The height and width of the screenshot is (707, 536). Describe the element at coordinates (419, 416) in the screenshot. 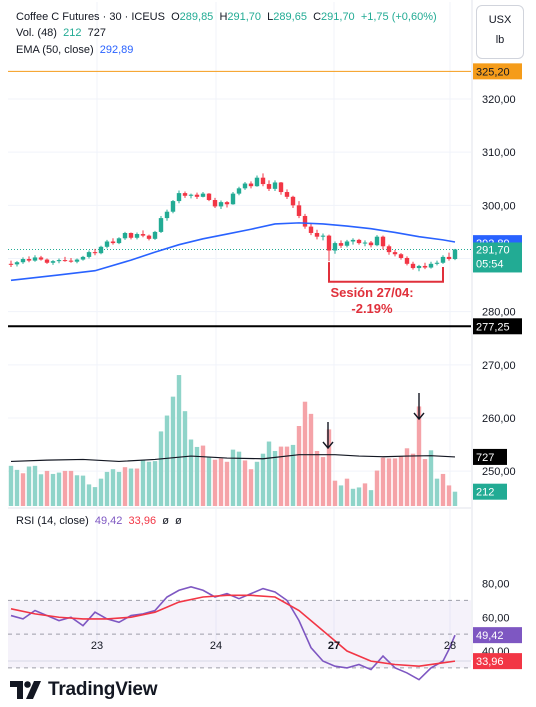

I see `arrow-head` at that location.